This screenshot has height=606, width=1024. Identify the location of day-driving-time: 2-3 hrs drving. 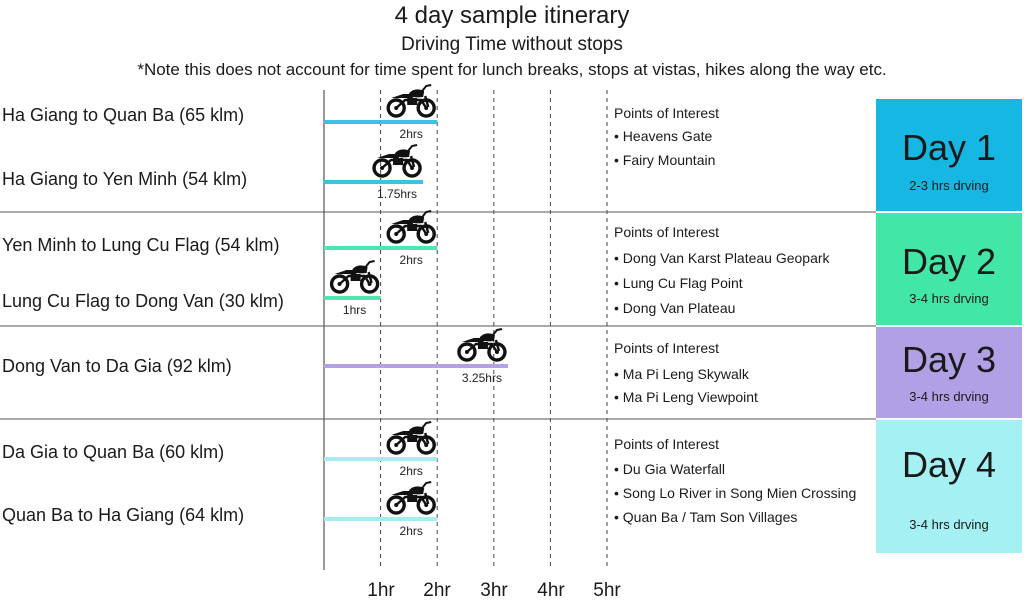
(949, 185).